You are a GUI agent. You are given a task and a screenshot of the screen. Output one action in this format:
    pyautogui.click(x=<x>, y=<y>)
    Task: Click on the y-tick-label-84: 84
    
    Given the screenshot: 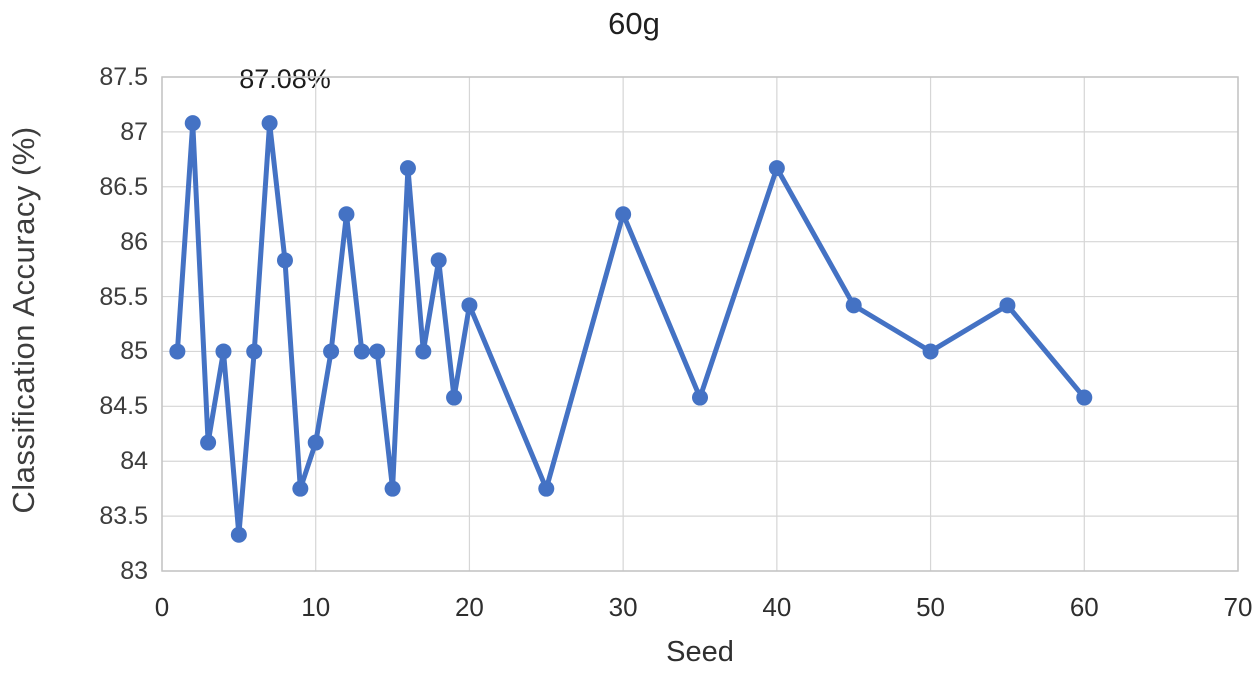 What is the action you would take?
    pyautogui.click(x=134, y=461)
    